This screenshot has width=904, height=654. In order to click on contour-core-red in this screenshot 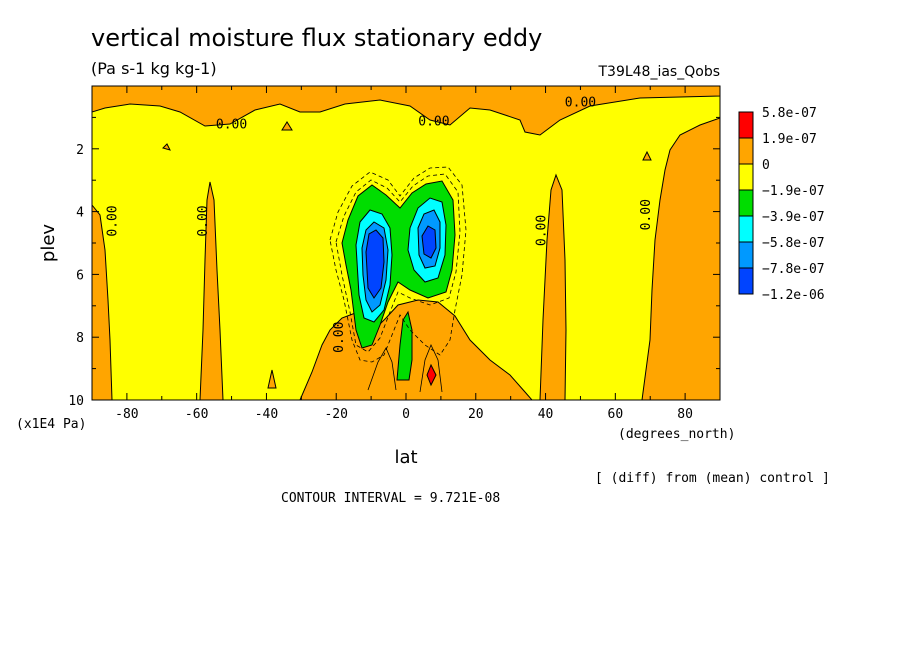, I will do `click(431, 375)`.